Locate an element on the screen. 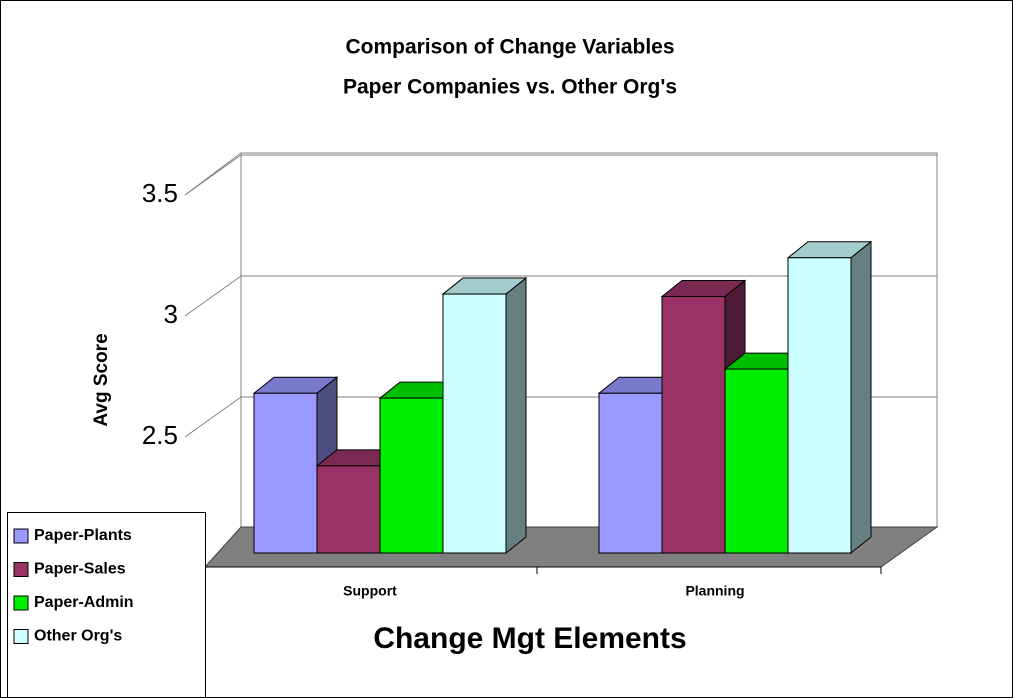  legend-label: Paper-Sales is located at coordinates (80, 569).